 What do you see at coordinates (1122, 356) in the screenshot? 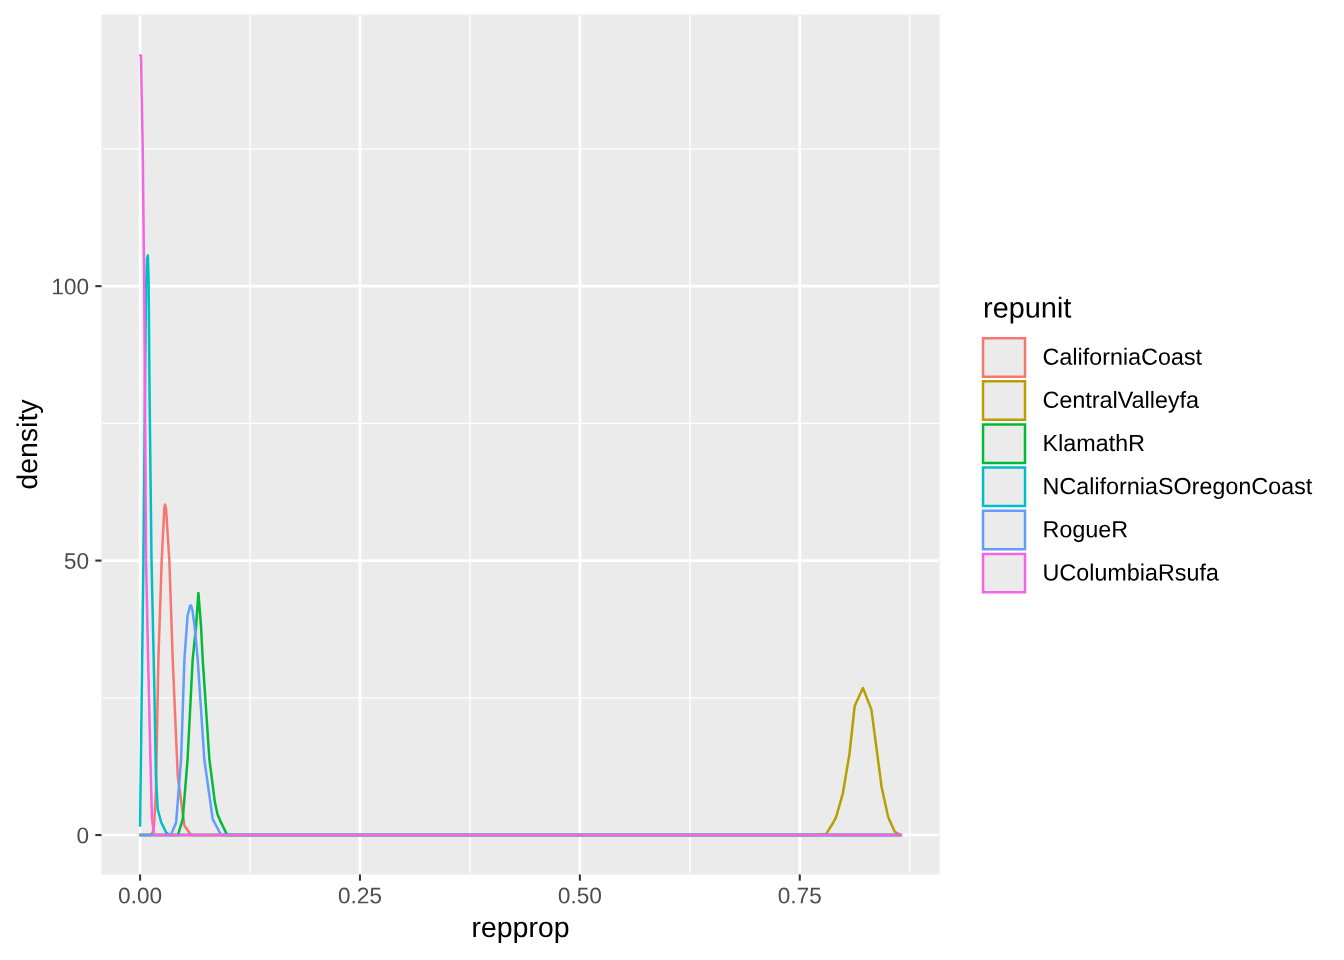
I see `legend-label: CaliforniaCoast` at bounding box center [1122, 356].